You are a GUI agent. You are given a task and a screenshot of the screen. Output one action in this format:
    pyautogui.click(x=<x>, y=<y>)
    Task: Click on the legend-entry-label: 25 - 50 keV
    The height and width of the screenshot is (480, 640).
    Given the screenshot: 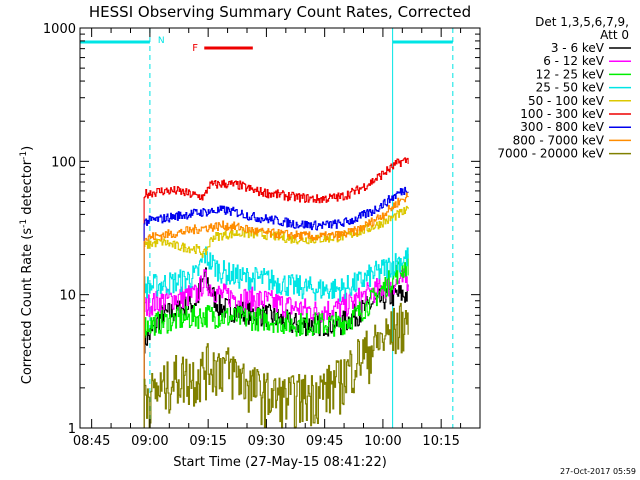 What is the action you would take?
    pyautogui.click(x=570, y=88)
    